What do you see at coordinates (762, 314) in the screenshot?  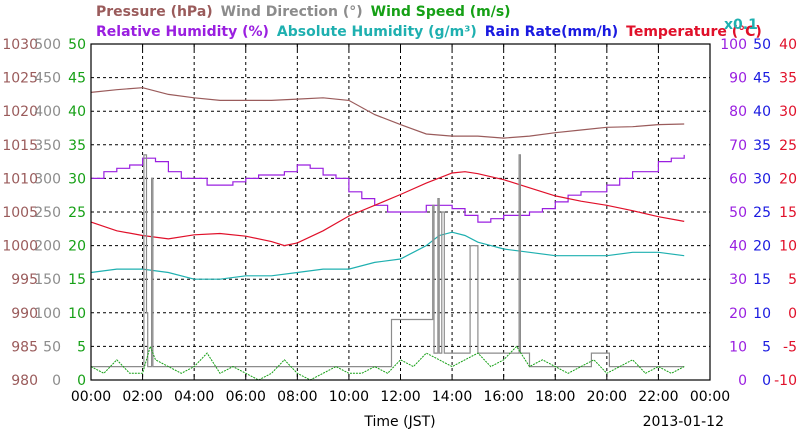 I see `y-tick-label-rain_rate: 10` at bounding box center [762, 314].